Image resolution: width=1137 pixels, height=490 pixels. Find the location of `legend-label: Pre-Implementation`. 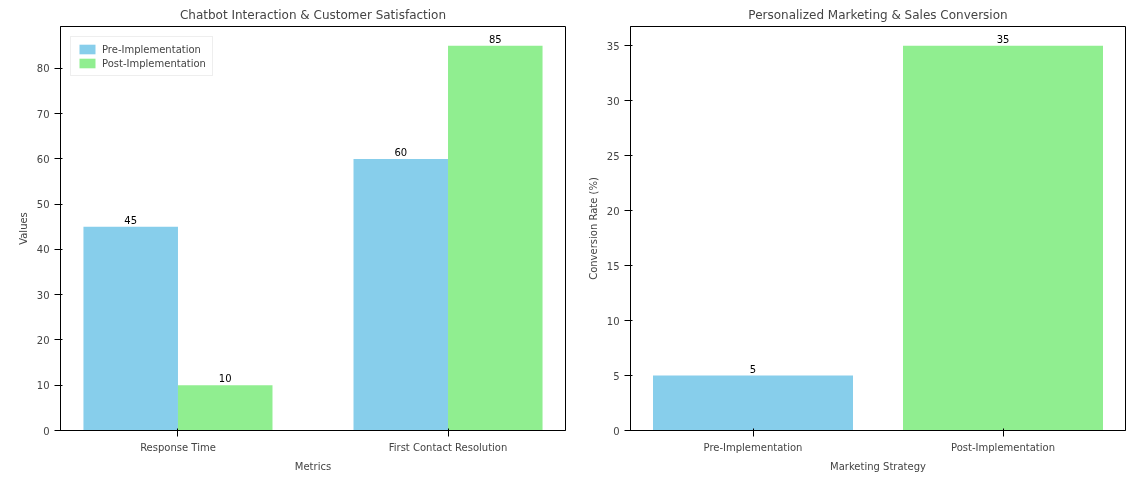

legend-label: Pre-Implementation is located at coordinates (151, 49).